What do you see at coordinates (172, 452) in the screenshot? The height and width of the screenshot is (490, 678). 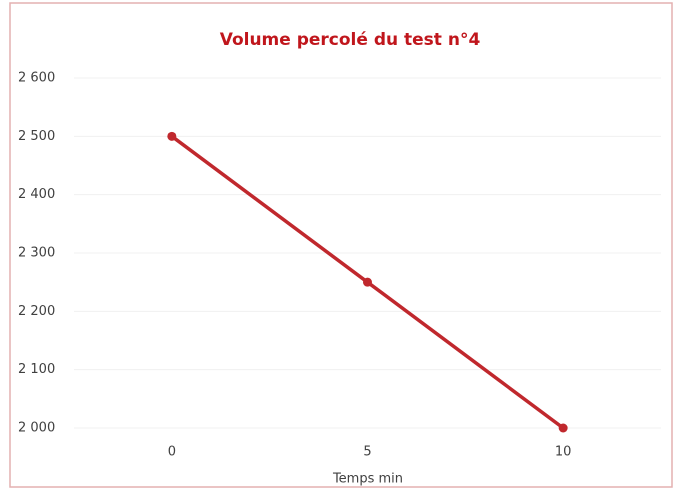 I see `x-tick-label: 0` at bounding box center [172, 452].